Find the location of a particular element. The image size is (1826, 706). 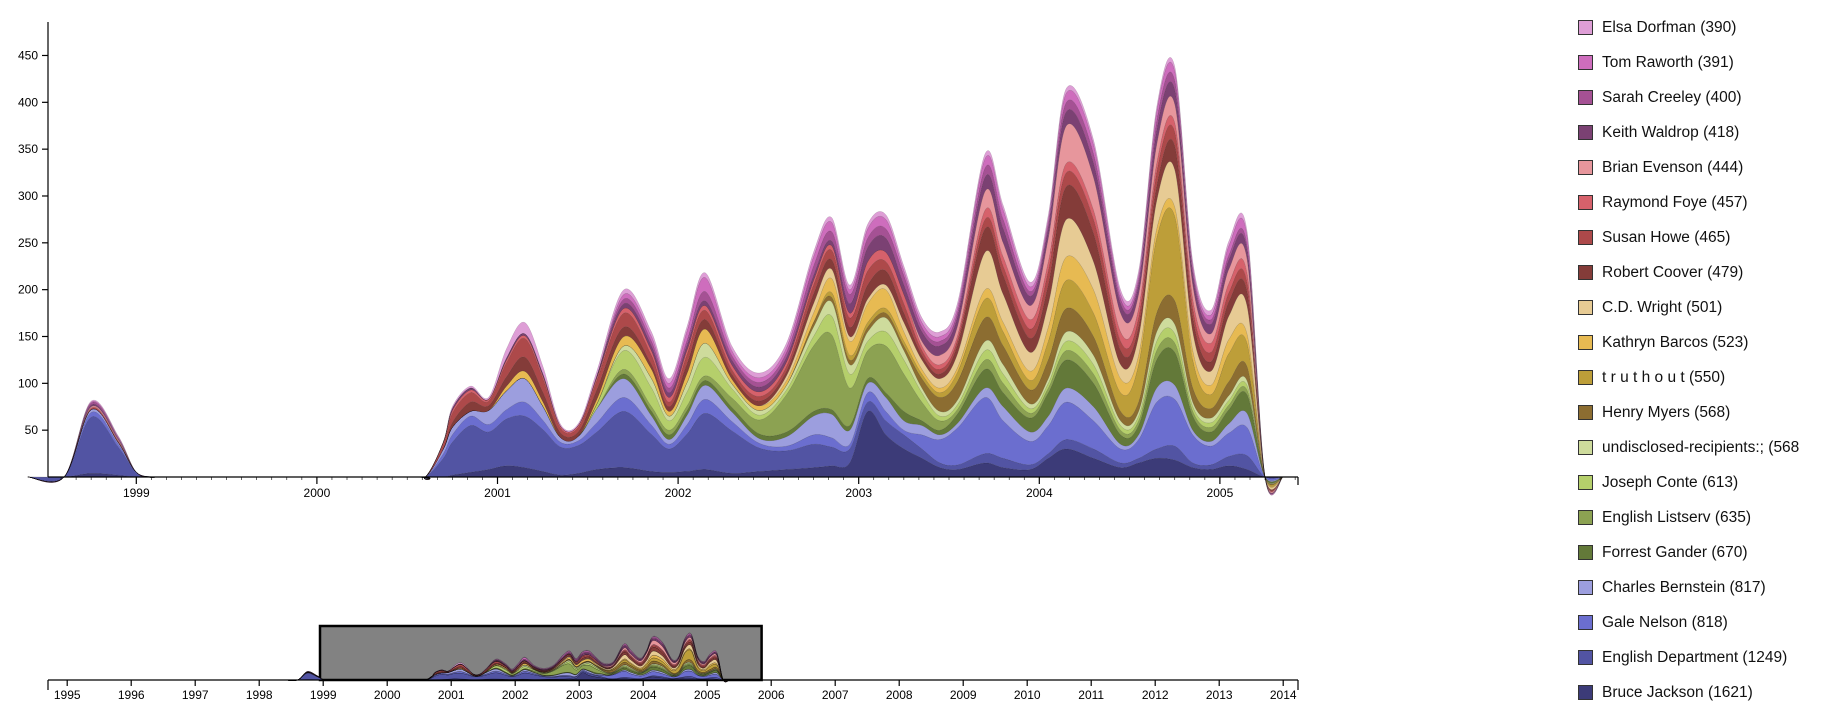

legend-item: Tom Raworth (391) is located at coordinates (1702, 62).